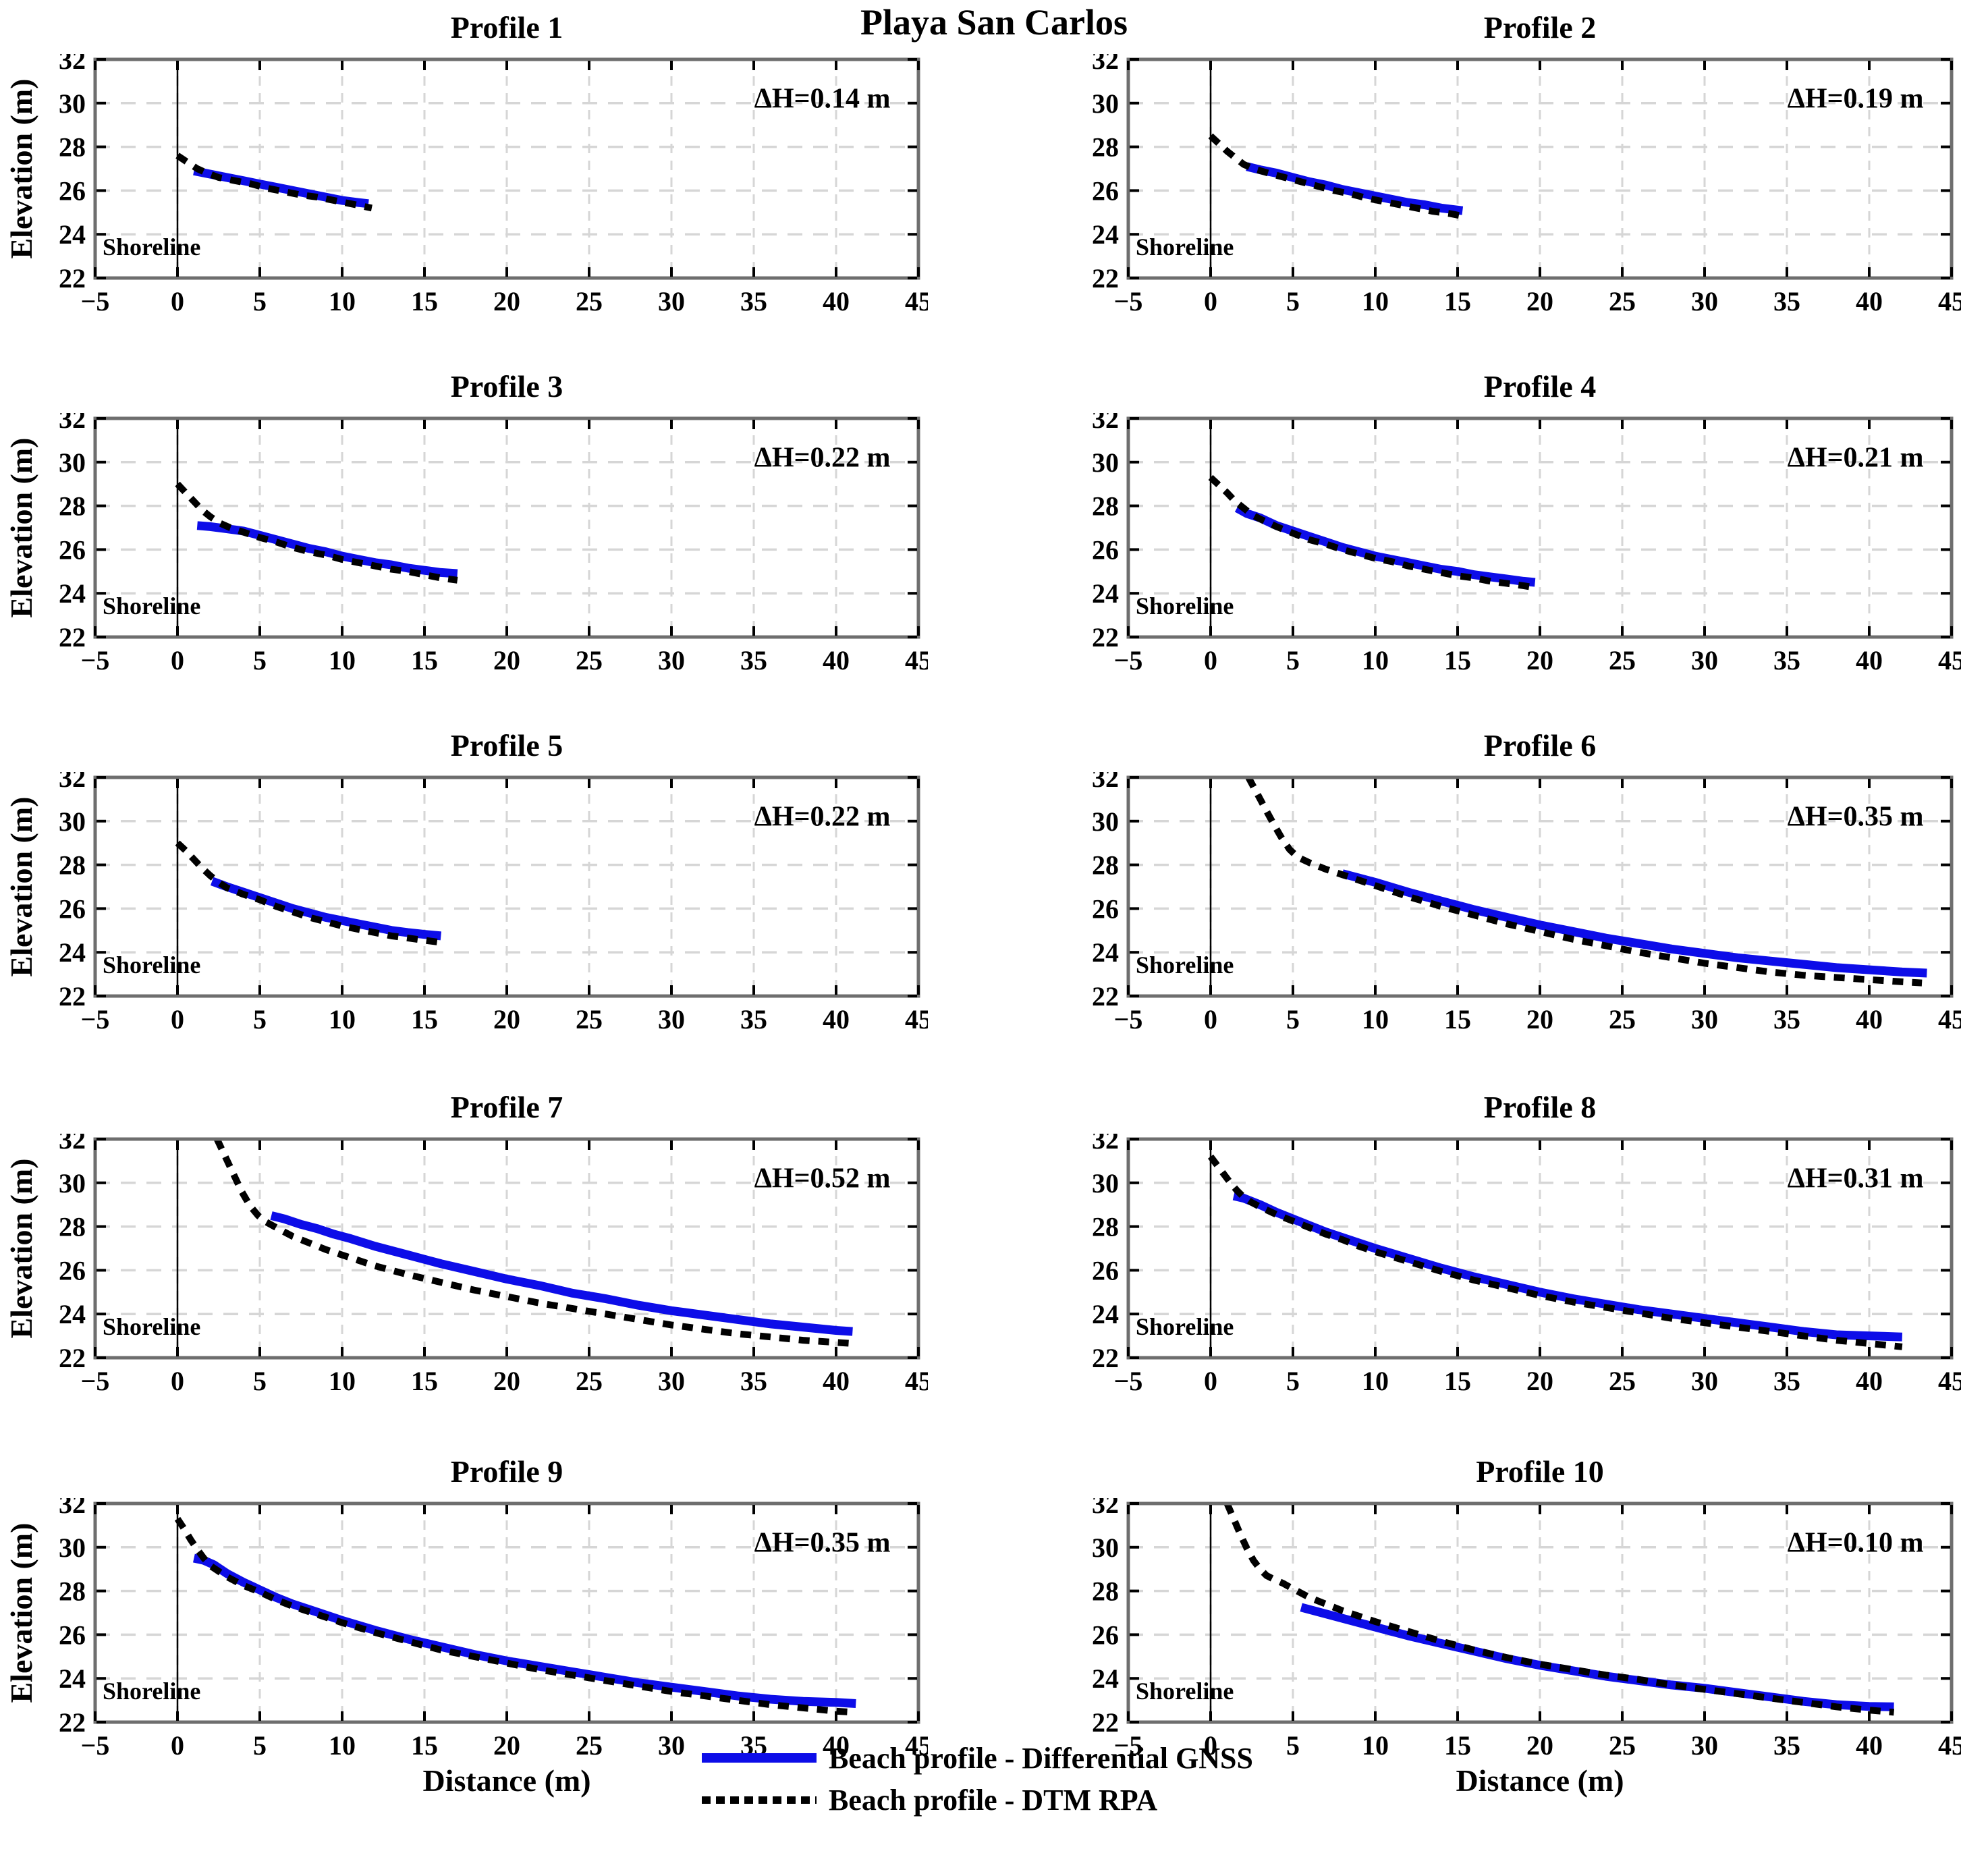  I want to click on delta-h-annotation: ΔH=0.21 m, so click(1856, 457).